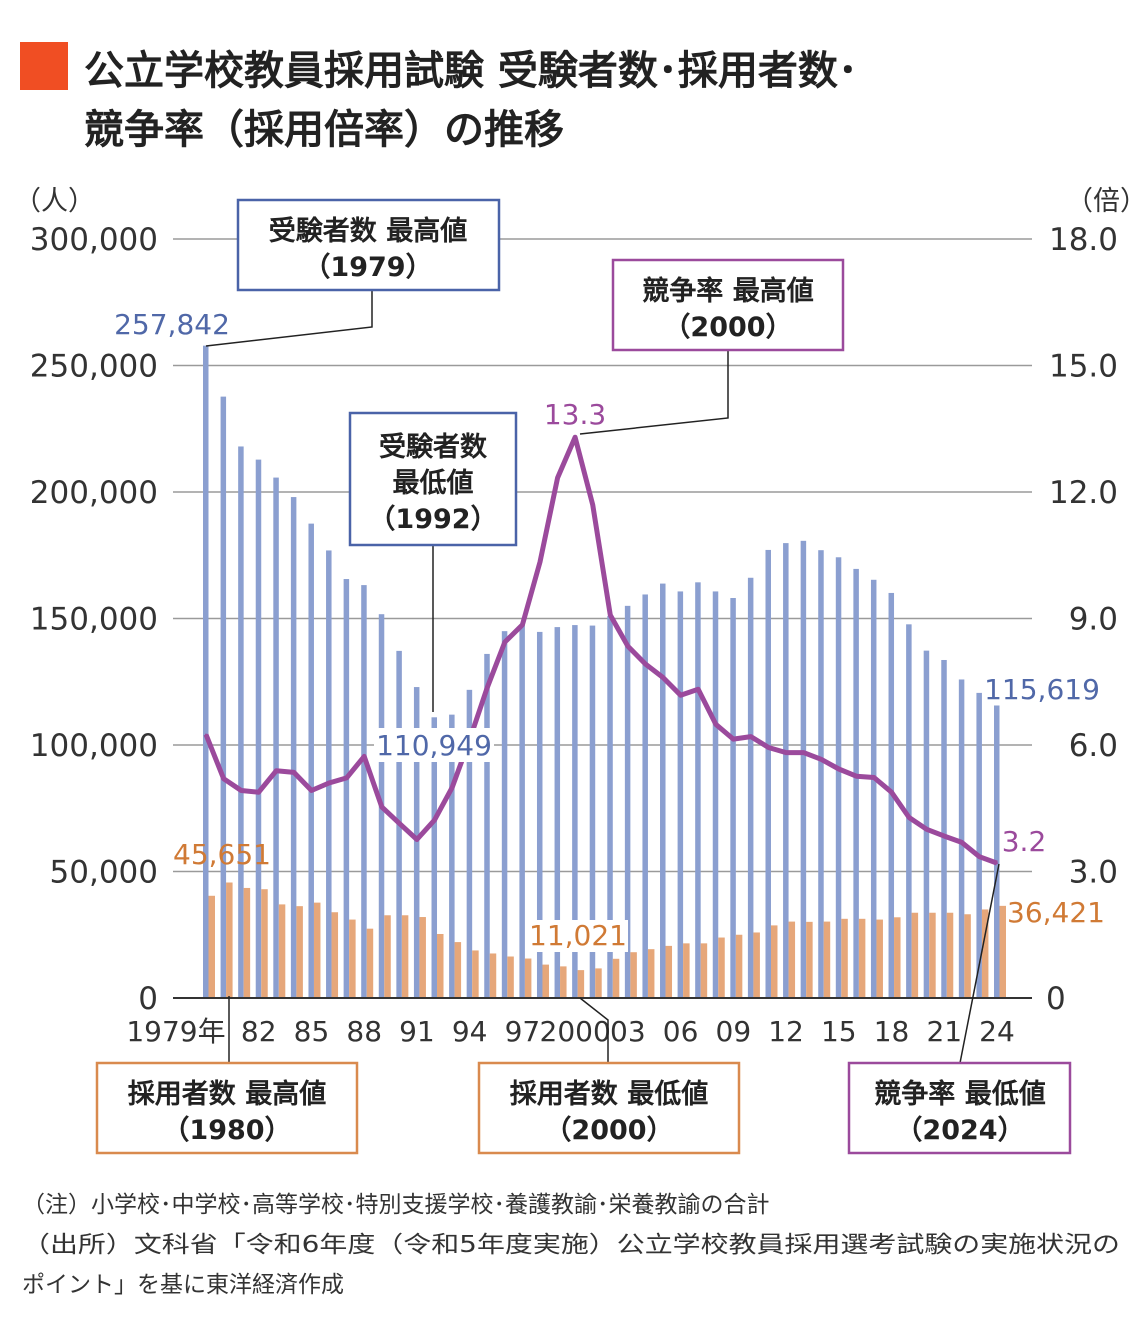 The image size is (1140, 1324). Describe the element at coordinates (959, 1130) in the screenshot. I see `svg-text: （2024）` at that location.